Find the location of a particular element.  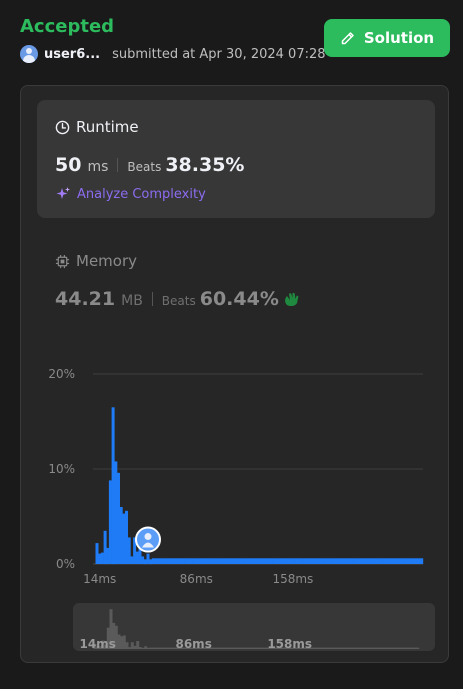

avatar is located at coordinates (29, 54).